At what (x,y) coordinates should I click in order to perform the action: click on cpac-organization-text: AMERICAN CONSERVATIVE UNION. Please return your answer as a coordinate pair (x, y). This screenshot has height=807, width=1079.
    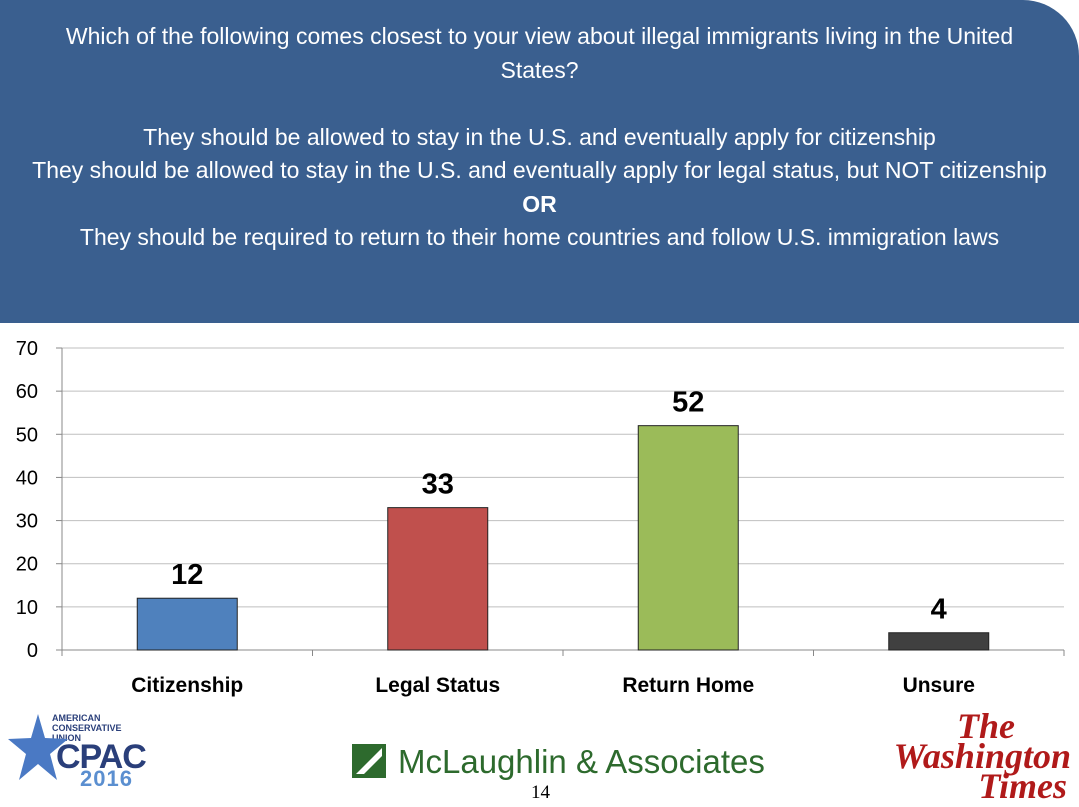
    Looking at the image, I should click on (87, 728).